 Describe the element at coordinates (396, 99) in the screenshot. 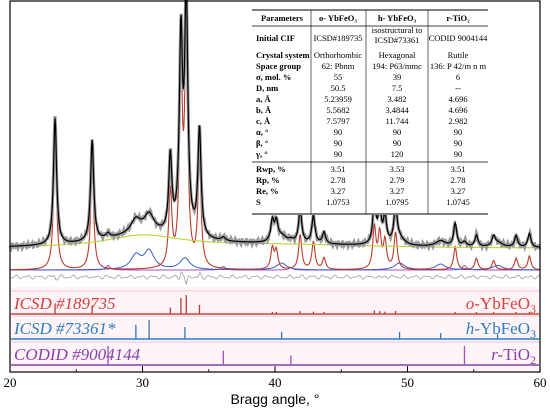

I see `table-cell-5-h: 3.482` at that location.